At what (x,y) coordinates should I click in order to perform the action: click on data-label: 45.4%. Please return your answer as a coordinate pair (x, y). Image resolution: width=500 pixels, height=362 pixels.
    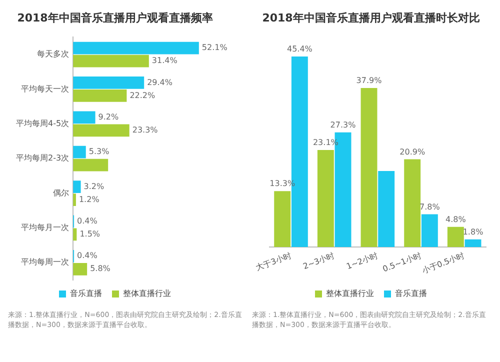
    Looking at the image, I should click on (299, 49).